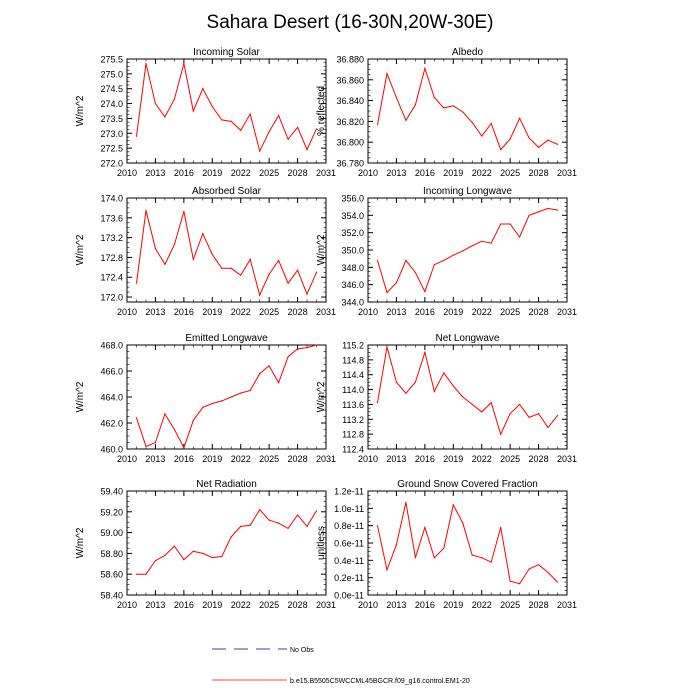  Describe the element at coordinates (111, 372) in the screenshot. I see `y-tick-label: 466.0` at that location.